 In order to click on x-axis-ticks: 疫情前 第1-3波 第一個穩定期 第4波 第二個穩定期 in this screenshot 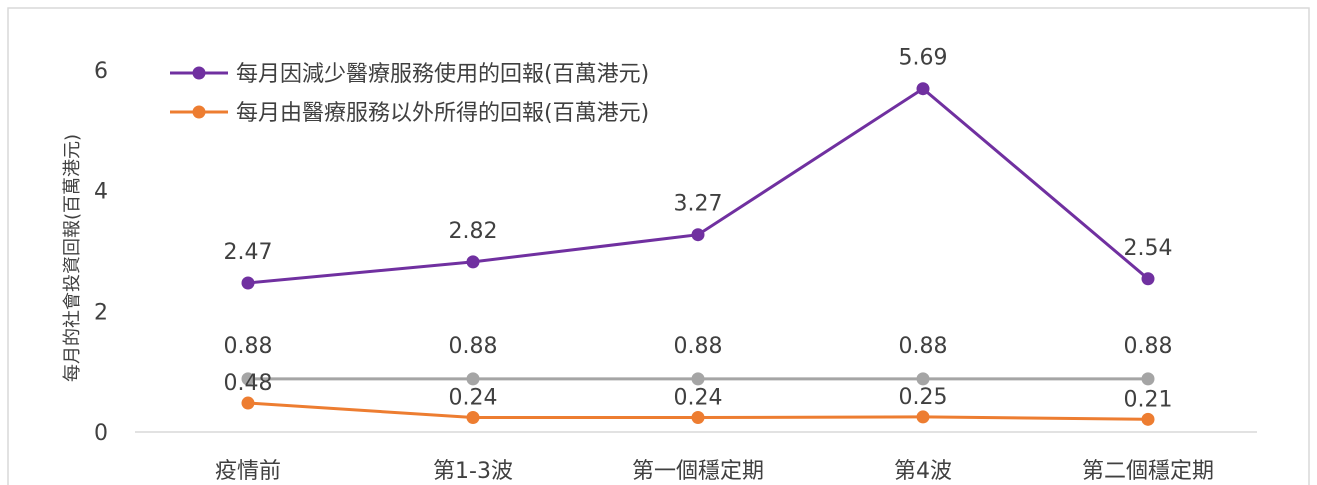, I will do `click(714, 471)`.